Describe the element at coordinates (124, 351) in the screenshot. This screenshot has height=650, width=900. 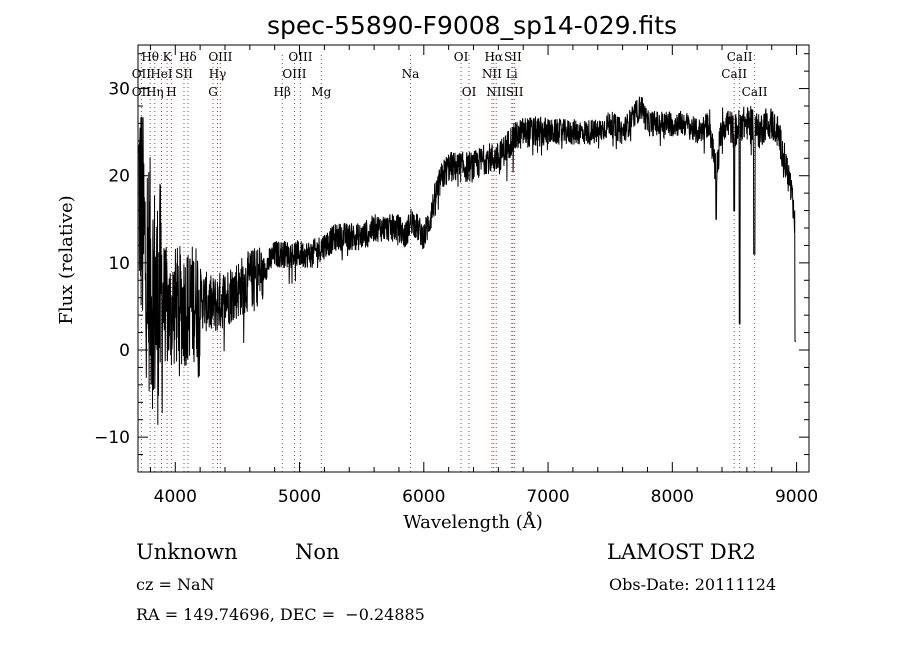
I see `y-tick-label: 0` at that location.